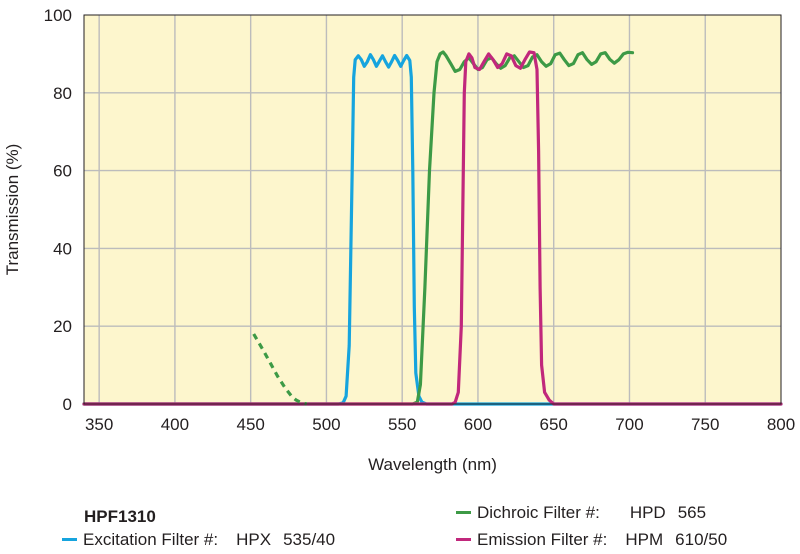 The width and height of the screenshot is (800, 554). Describe the element at coordinates (402, 424) in the screenshot. I see `x-tick-label: 550` at that location.